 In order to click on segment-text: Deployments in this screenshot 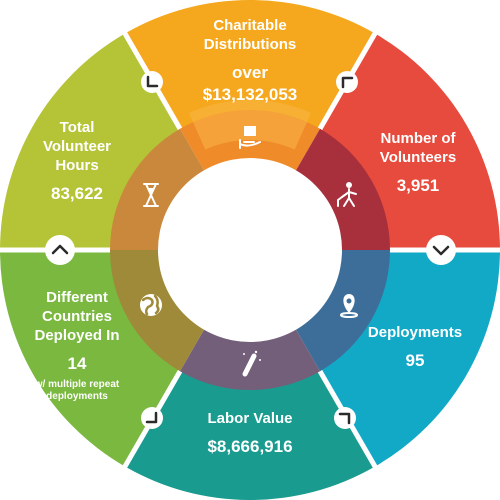, I will do `click(415, 332)`.